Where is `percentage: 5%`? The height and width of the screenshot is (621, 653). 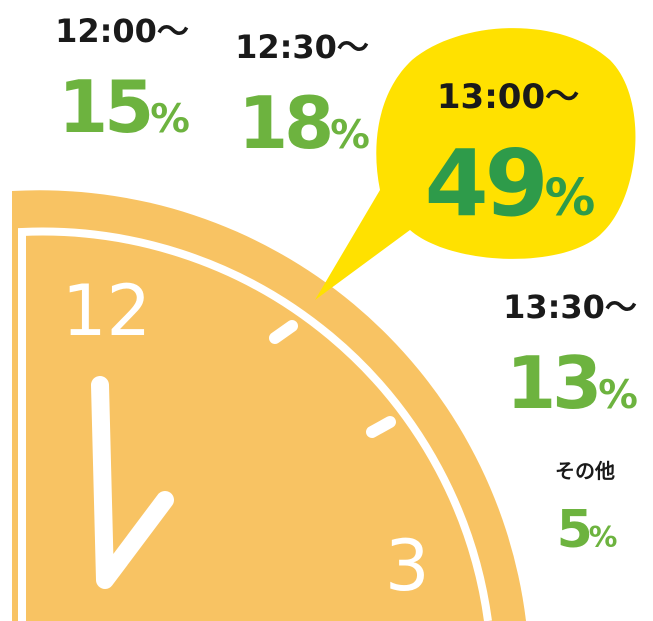
percentage: 5% is located at coordinates (587, 530).